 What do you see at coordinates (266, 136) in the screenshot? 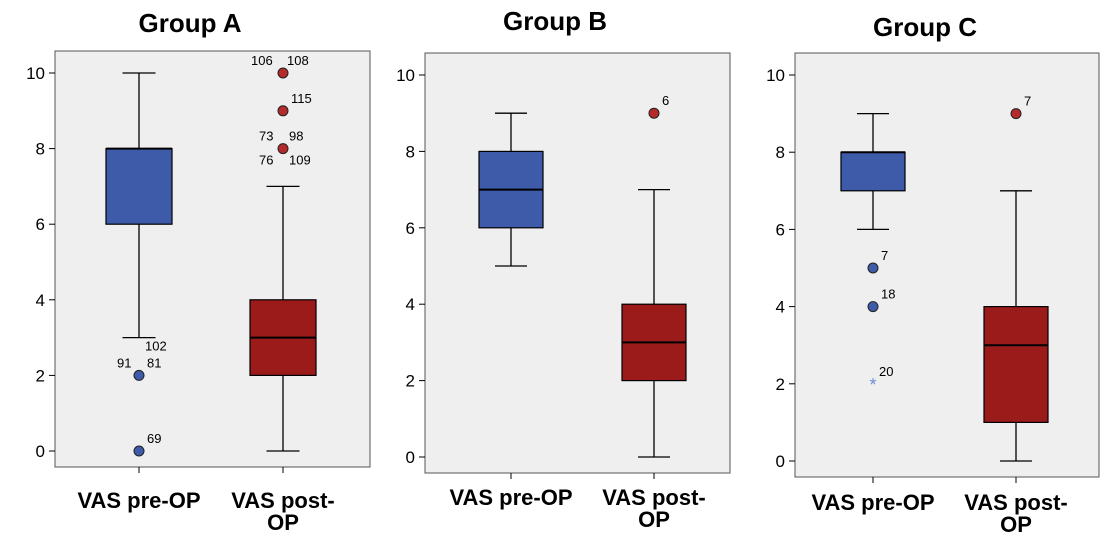
I see `outlier-label: 73` at bounding box center [266, 136].